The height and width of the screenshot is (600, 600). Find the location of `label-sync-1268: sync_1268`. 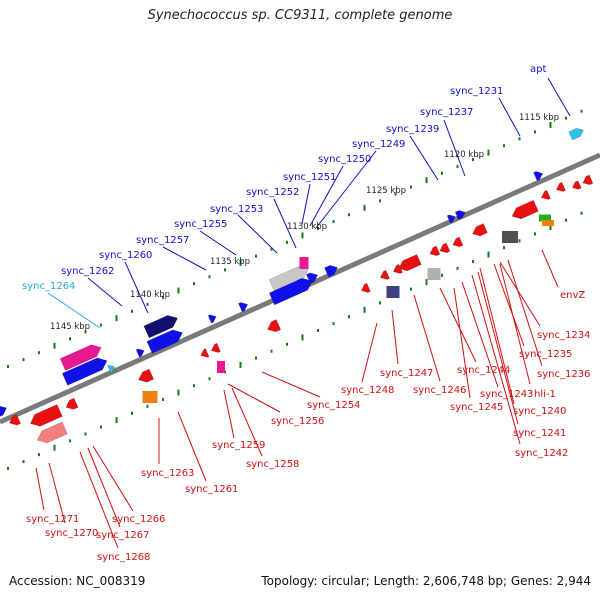

label-sync-1268: sync_1268 is located at coordinates (123, 557).